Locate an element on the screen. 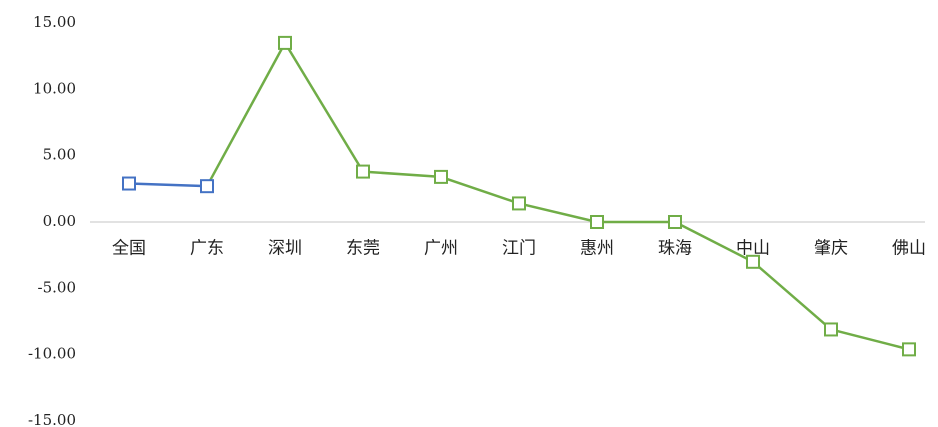  x-tick-label: 中山 is located at coordinates (753, 249).